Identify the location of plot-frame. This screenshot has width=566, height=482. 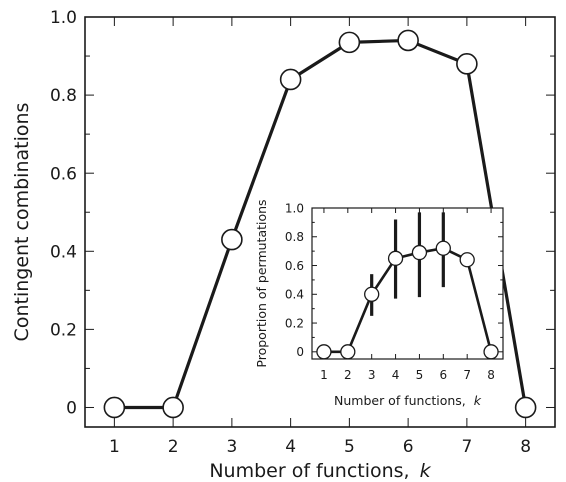
(407, 283).